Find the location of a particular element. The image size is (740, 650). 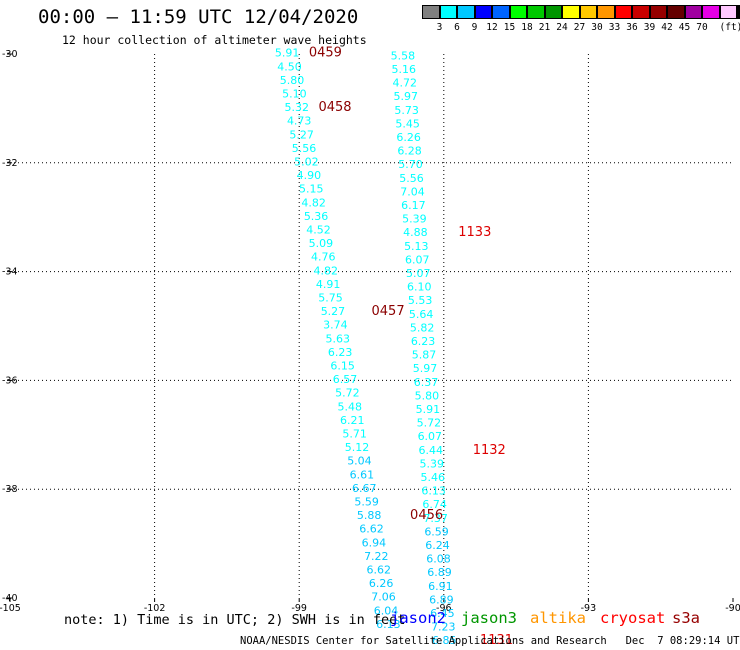

map-title: 00:00 – 11:59 UTC 12/04/2020 is located at coordinates (198, 17).